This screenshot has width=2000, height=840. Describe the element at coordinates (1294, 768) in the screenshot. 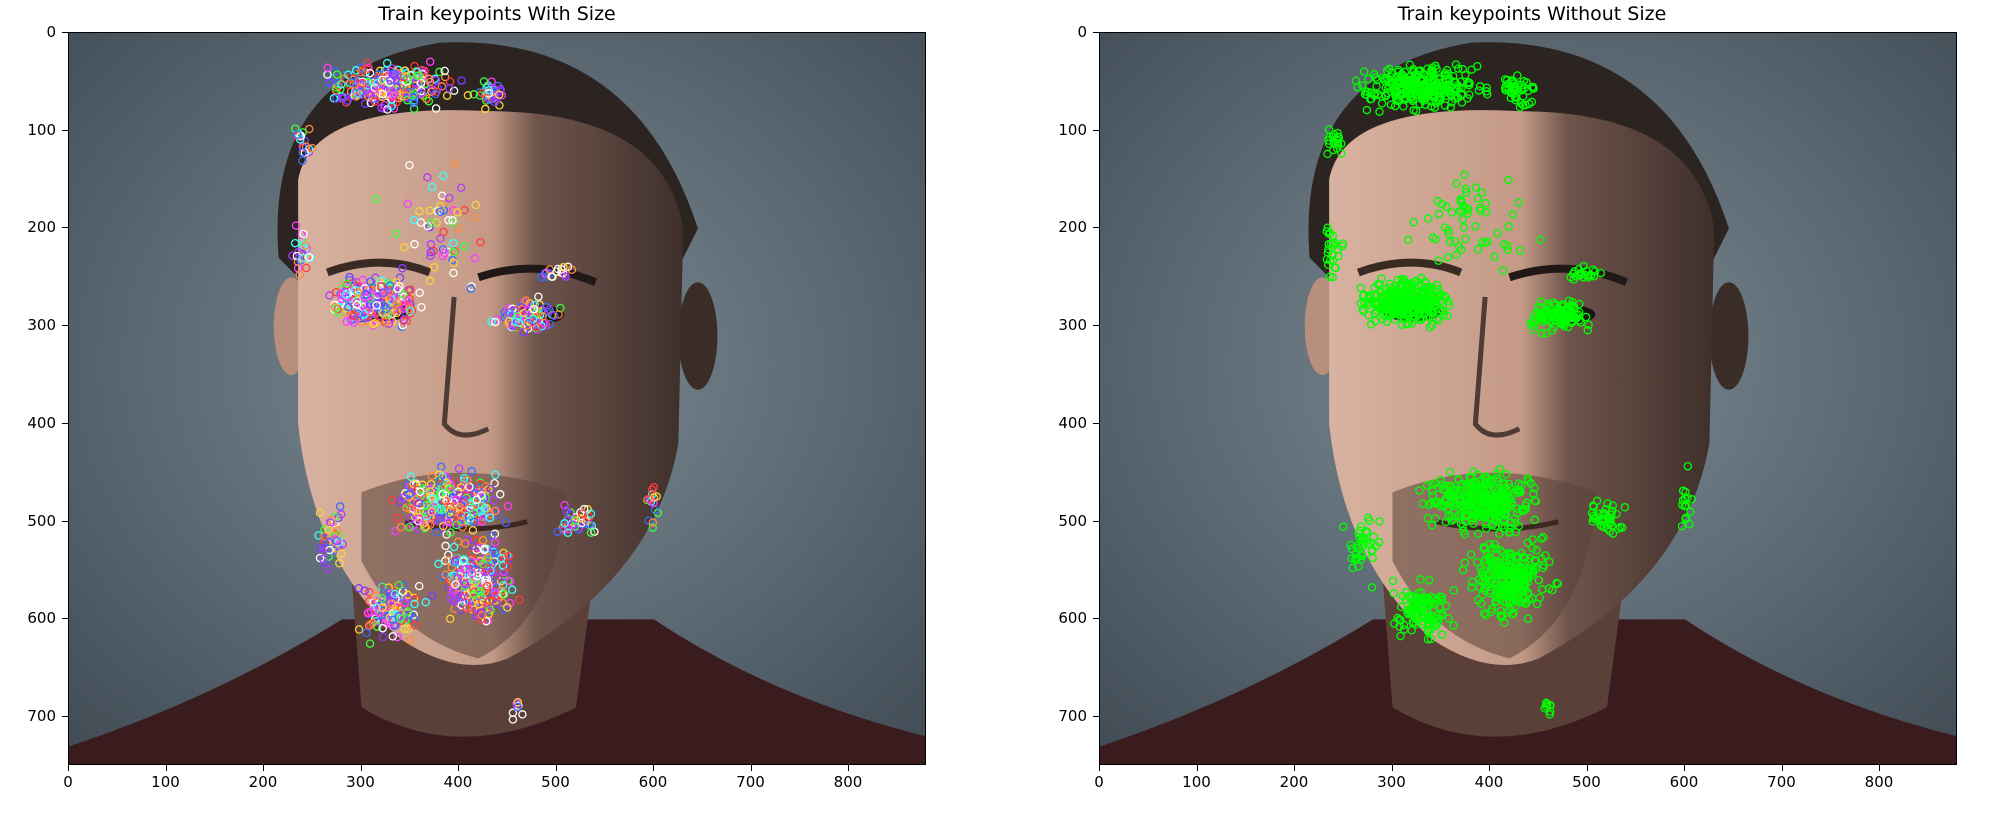

I see `x-tick-mark` at that location.